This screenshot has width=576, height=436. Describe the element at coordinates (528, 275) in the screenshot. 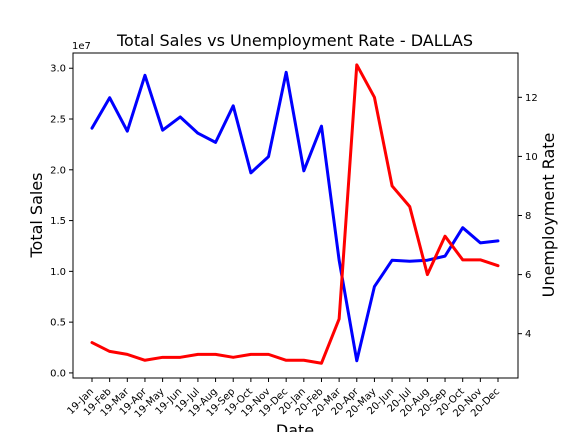

I see `right-y-tick-label: 6` at that location.